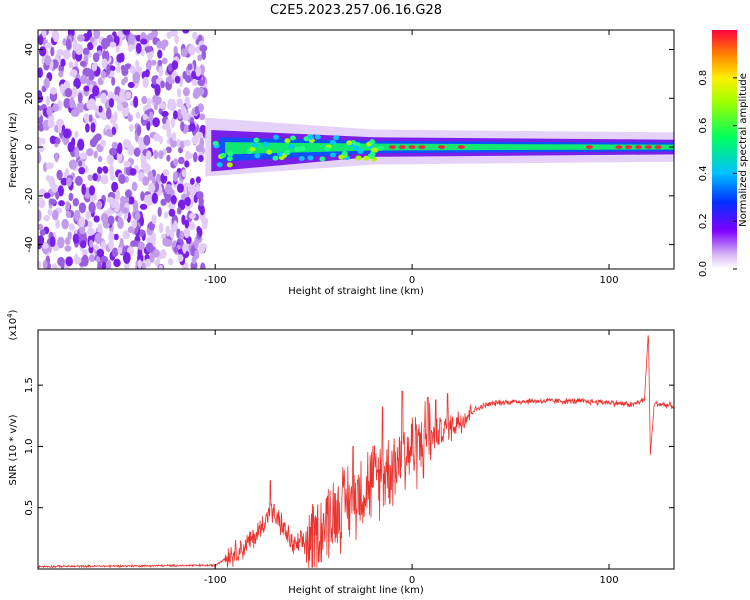  What do you see at coordinates (703, 269) in the screenshot?
I see `colorbar-tick-label: 0.0` at bounding box center [703, 269].